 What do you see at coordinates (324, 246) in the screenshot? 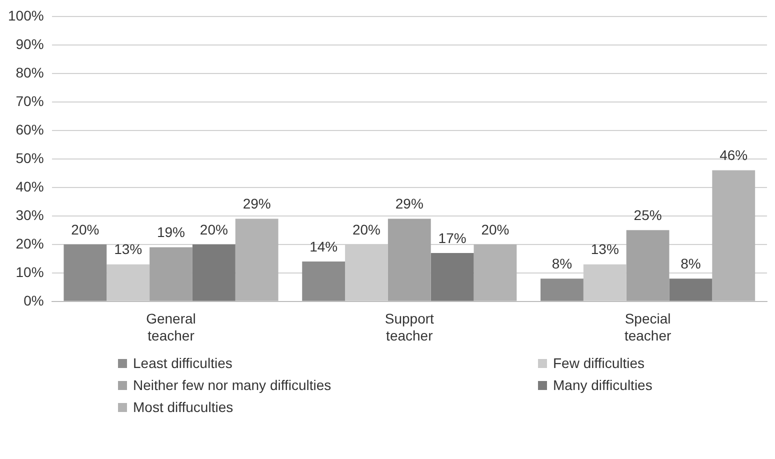
I see `data-label: 14%` at bounding box center [324, 246].